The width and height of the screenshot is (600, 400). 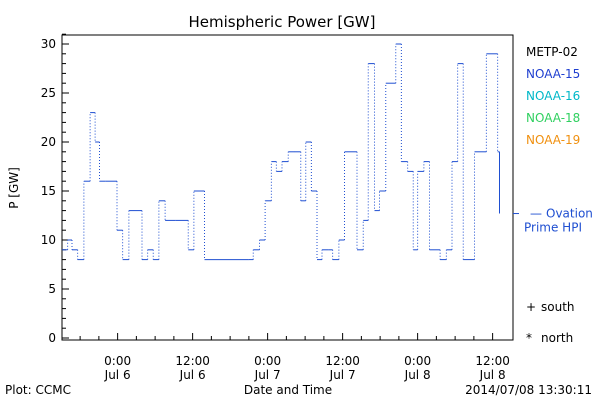 I want to click on satellite-legend: METP-02 NOAA-15 NOAA-16 NOAA-18 NOAA-19, so click(x=553, y=96).